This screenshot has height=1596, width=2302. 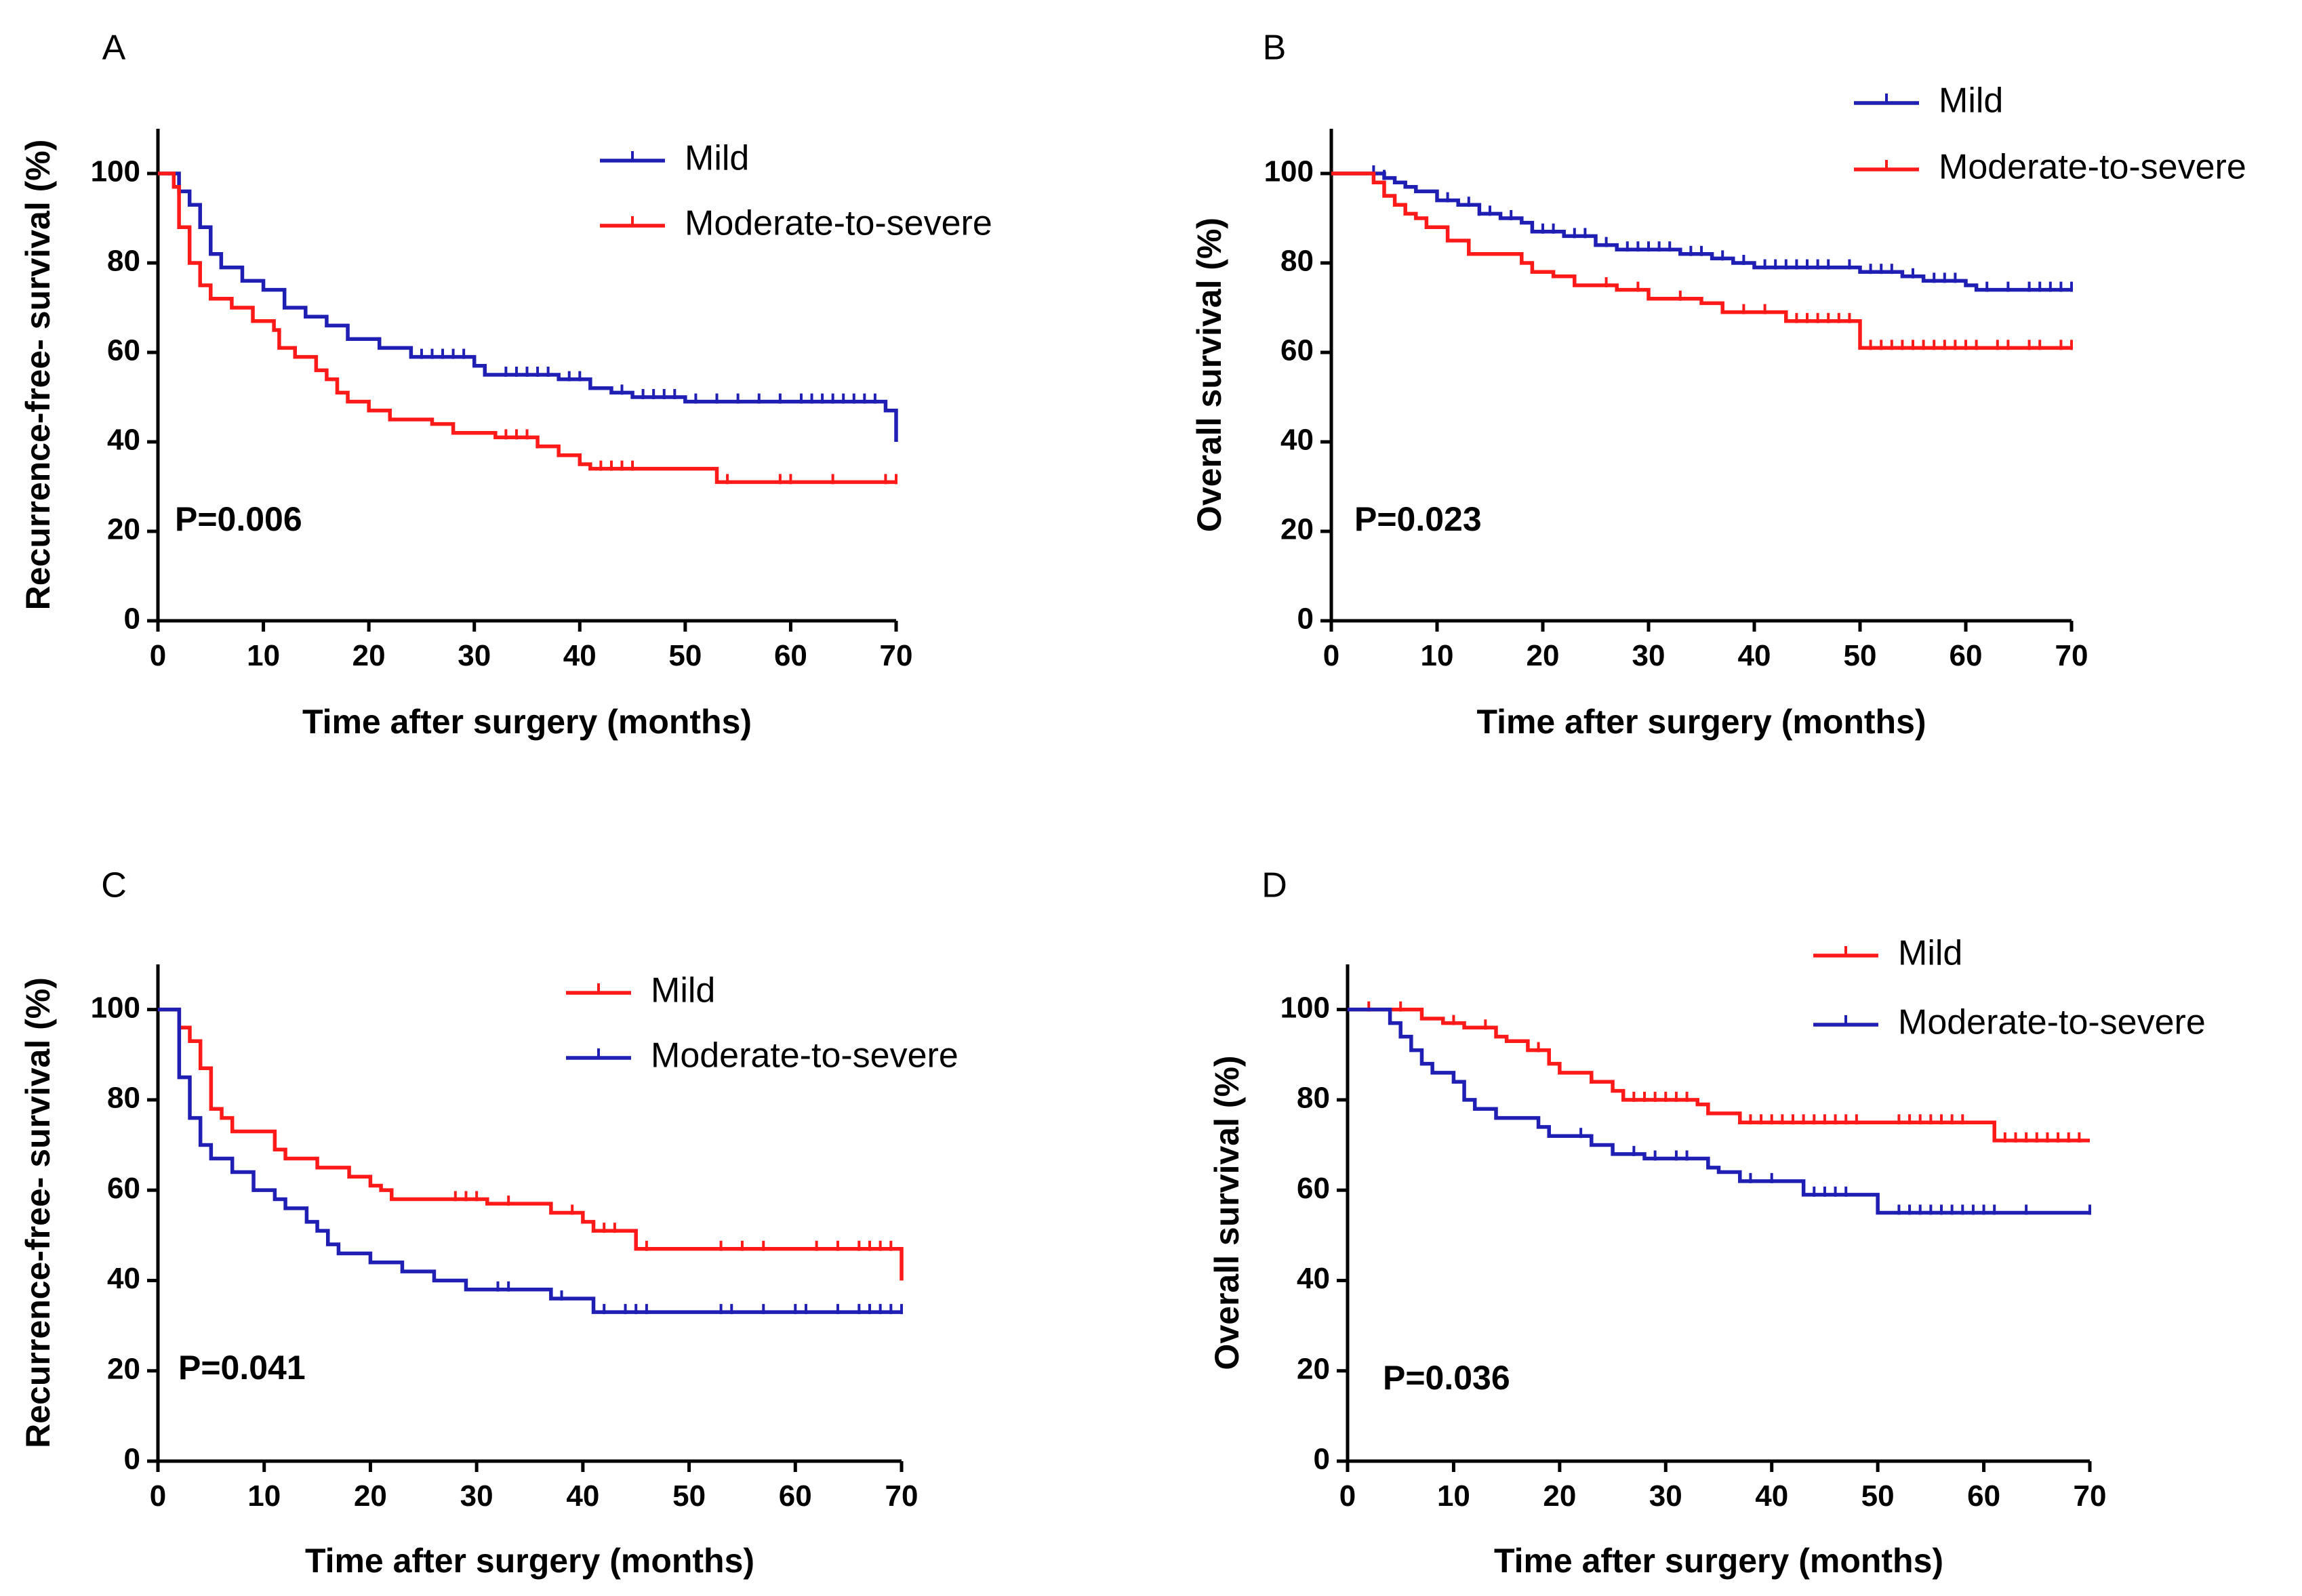 I want to click on p-value-annotation: P=0.041, so click(x=242, y=1368).